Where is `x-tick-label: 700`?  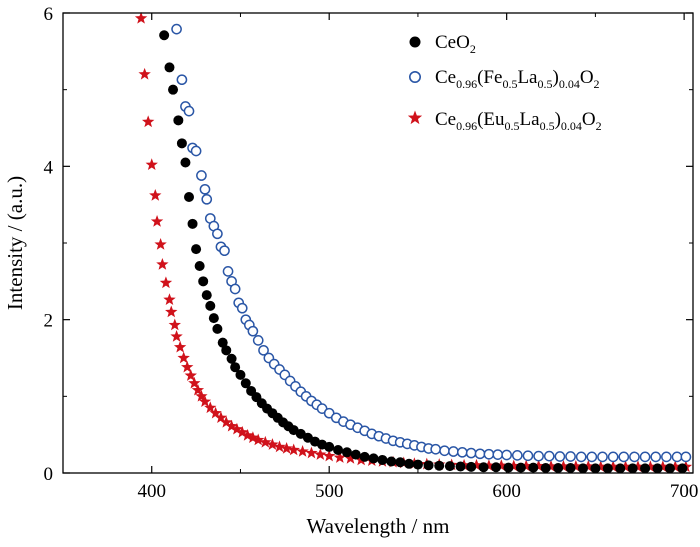
x-tick-label: 700 is located at coordinates (684, 491).